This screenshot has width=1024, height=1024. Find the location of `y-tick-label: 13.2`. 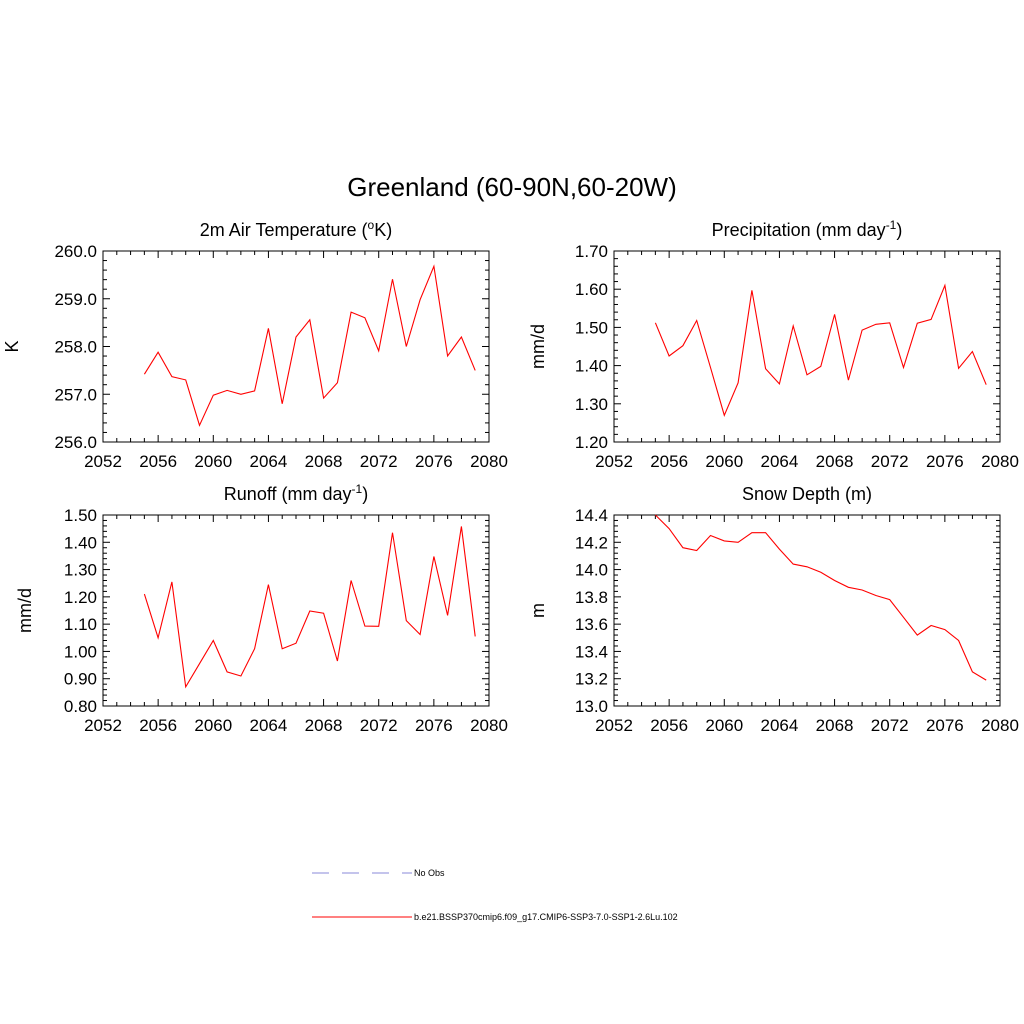

y-tick-label: 13.2 is located at coordinates (591, 679).